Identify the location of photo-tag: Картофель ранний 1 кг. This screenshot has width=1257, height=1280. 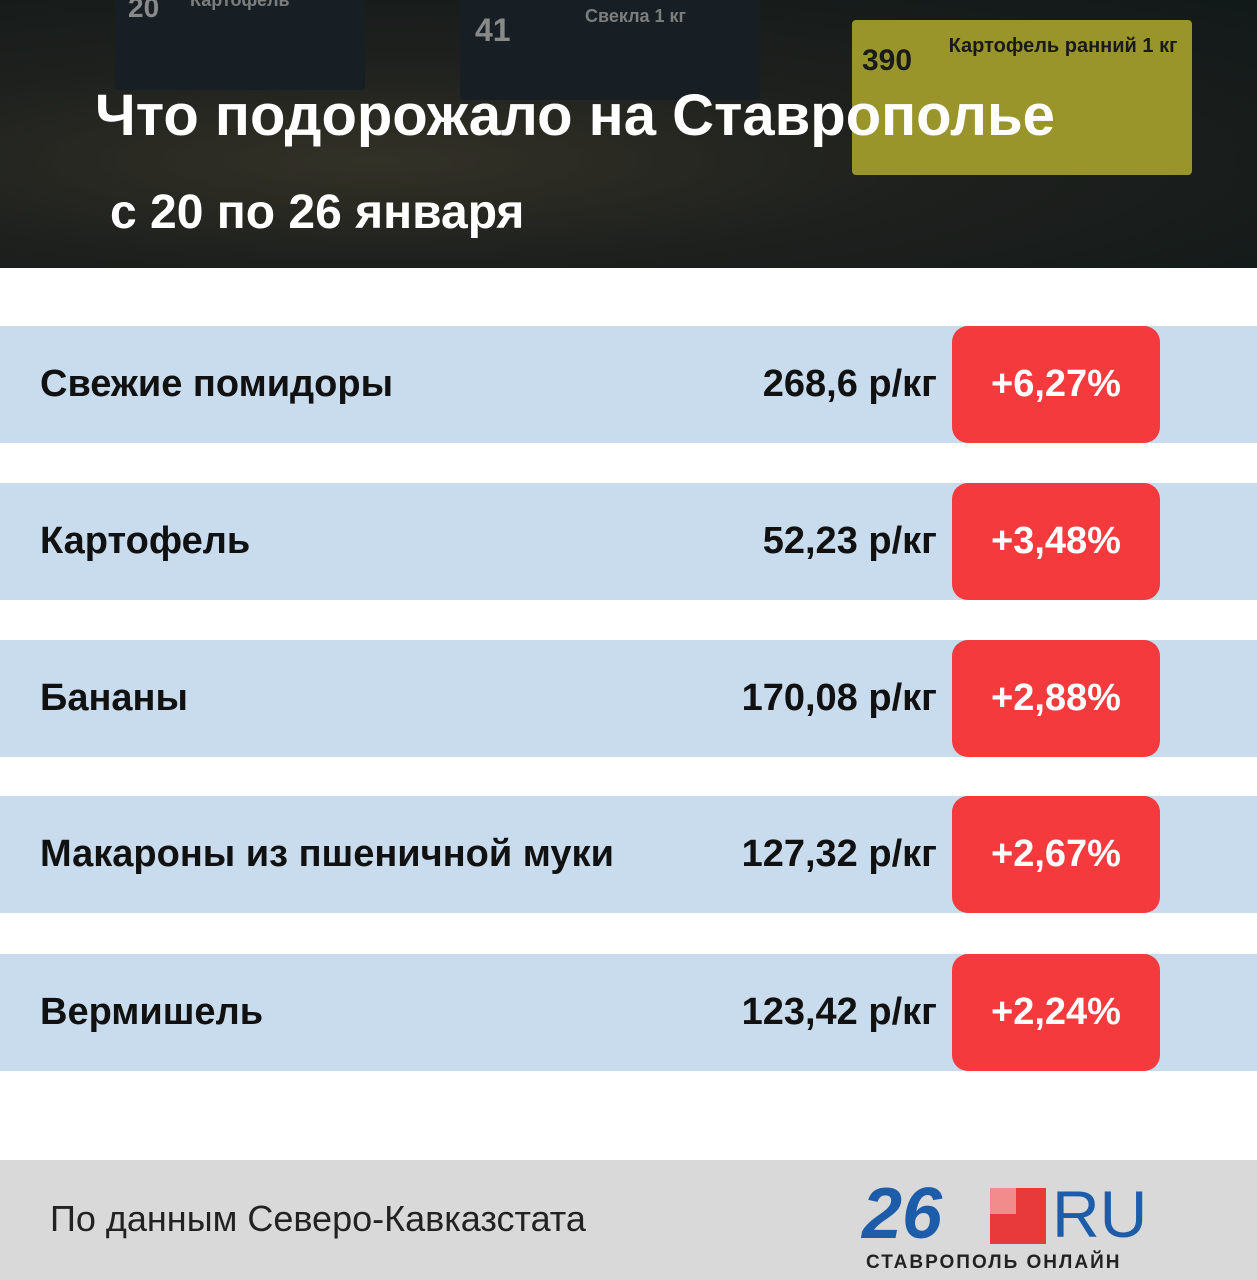
(1063, 46).